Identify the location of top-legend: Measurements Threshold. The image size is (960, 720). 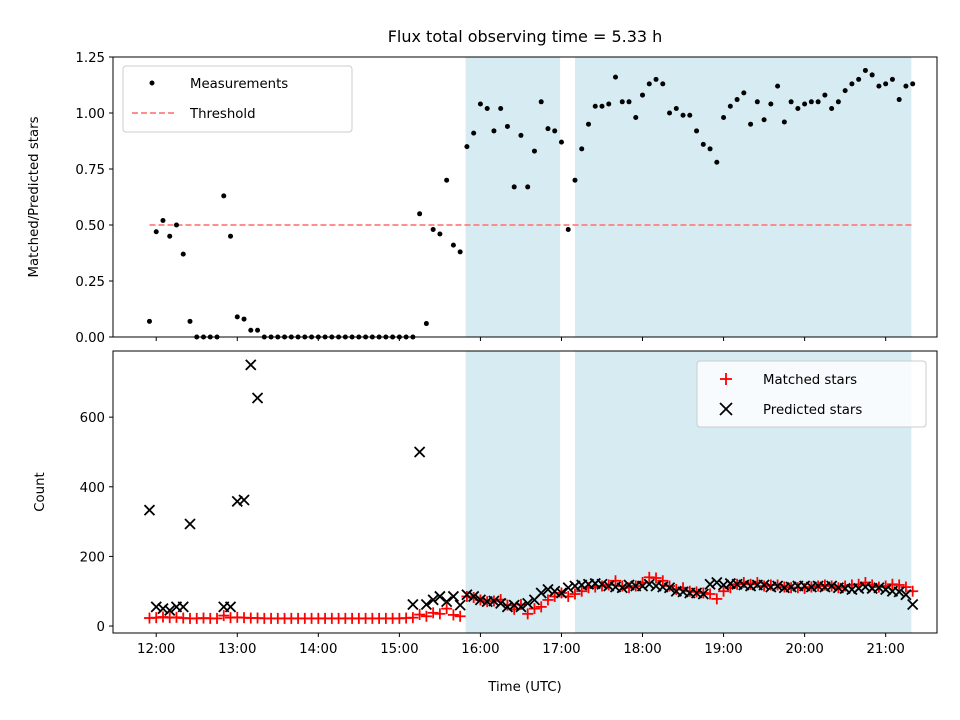
(237, 99).